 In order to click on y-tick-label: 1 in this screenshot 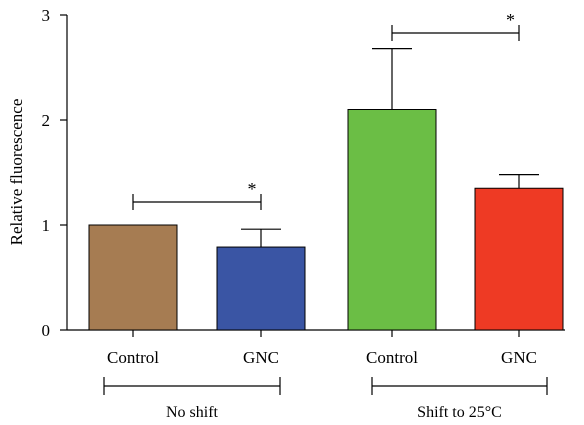, I will do `click(46, 225)`.